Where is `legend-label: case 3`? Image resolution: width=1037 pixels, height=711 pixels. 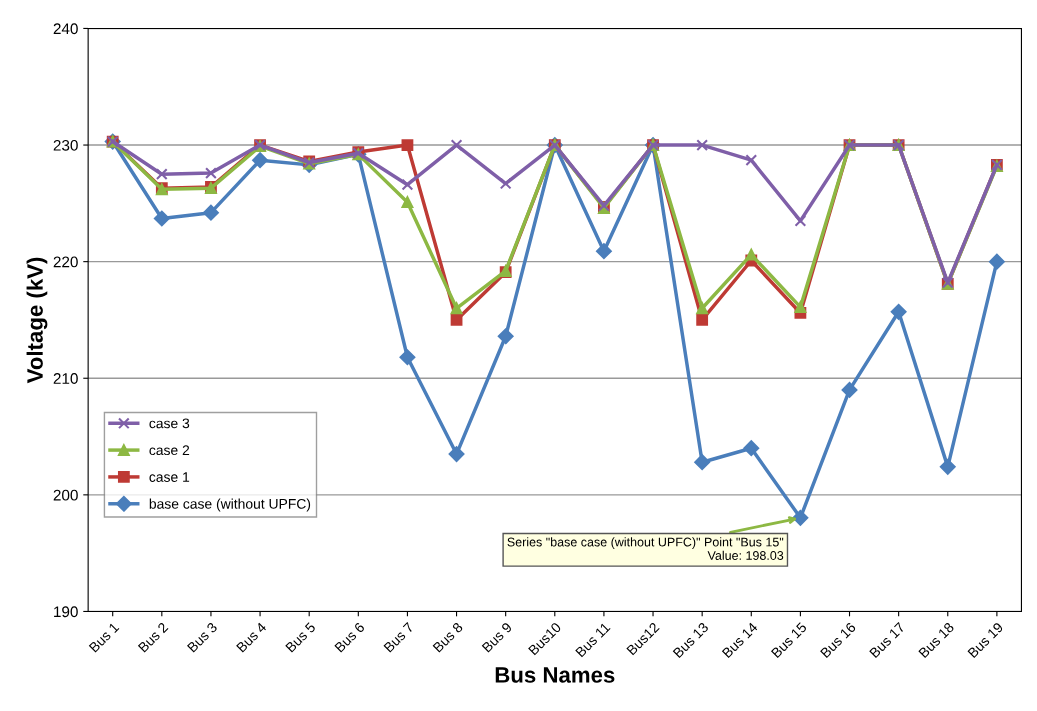 legend-label: case 3 is located at coordinates (169, 423).